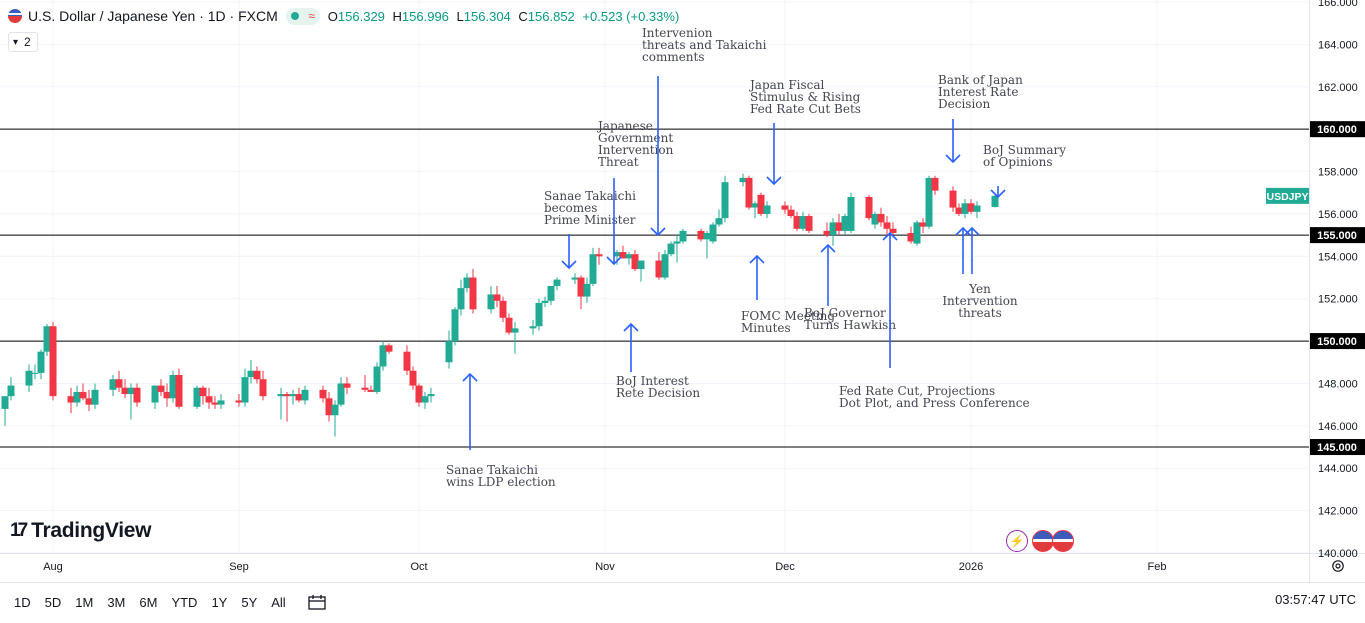 The image size is (1365, 623). What do you see at coordinates (153, 16) in the screenshot?
I see `symbol-title: U.S. Dollar / Japanese Yen · 1D · FXCM` at bounding box center [153, 16].